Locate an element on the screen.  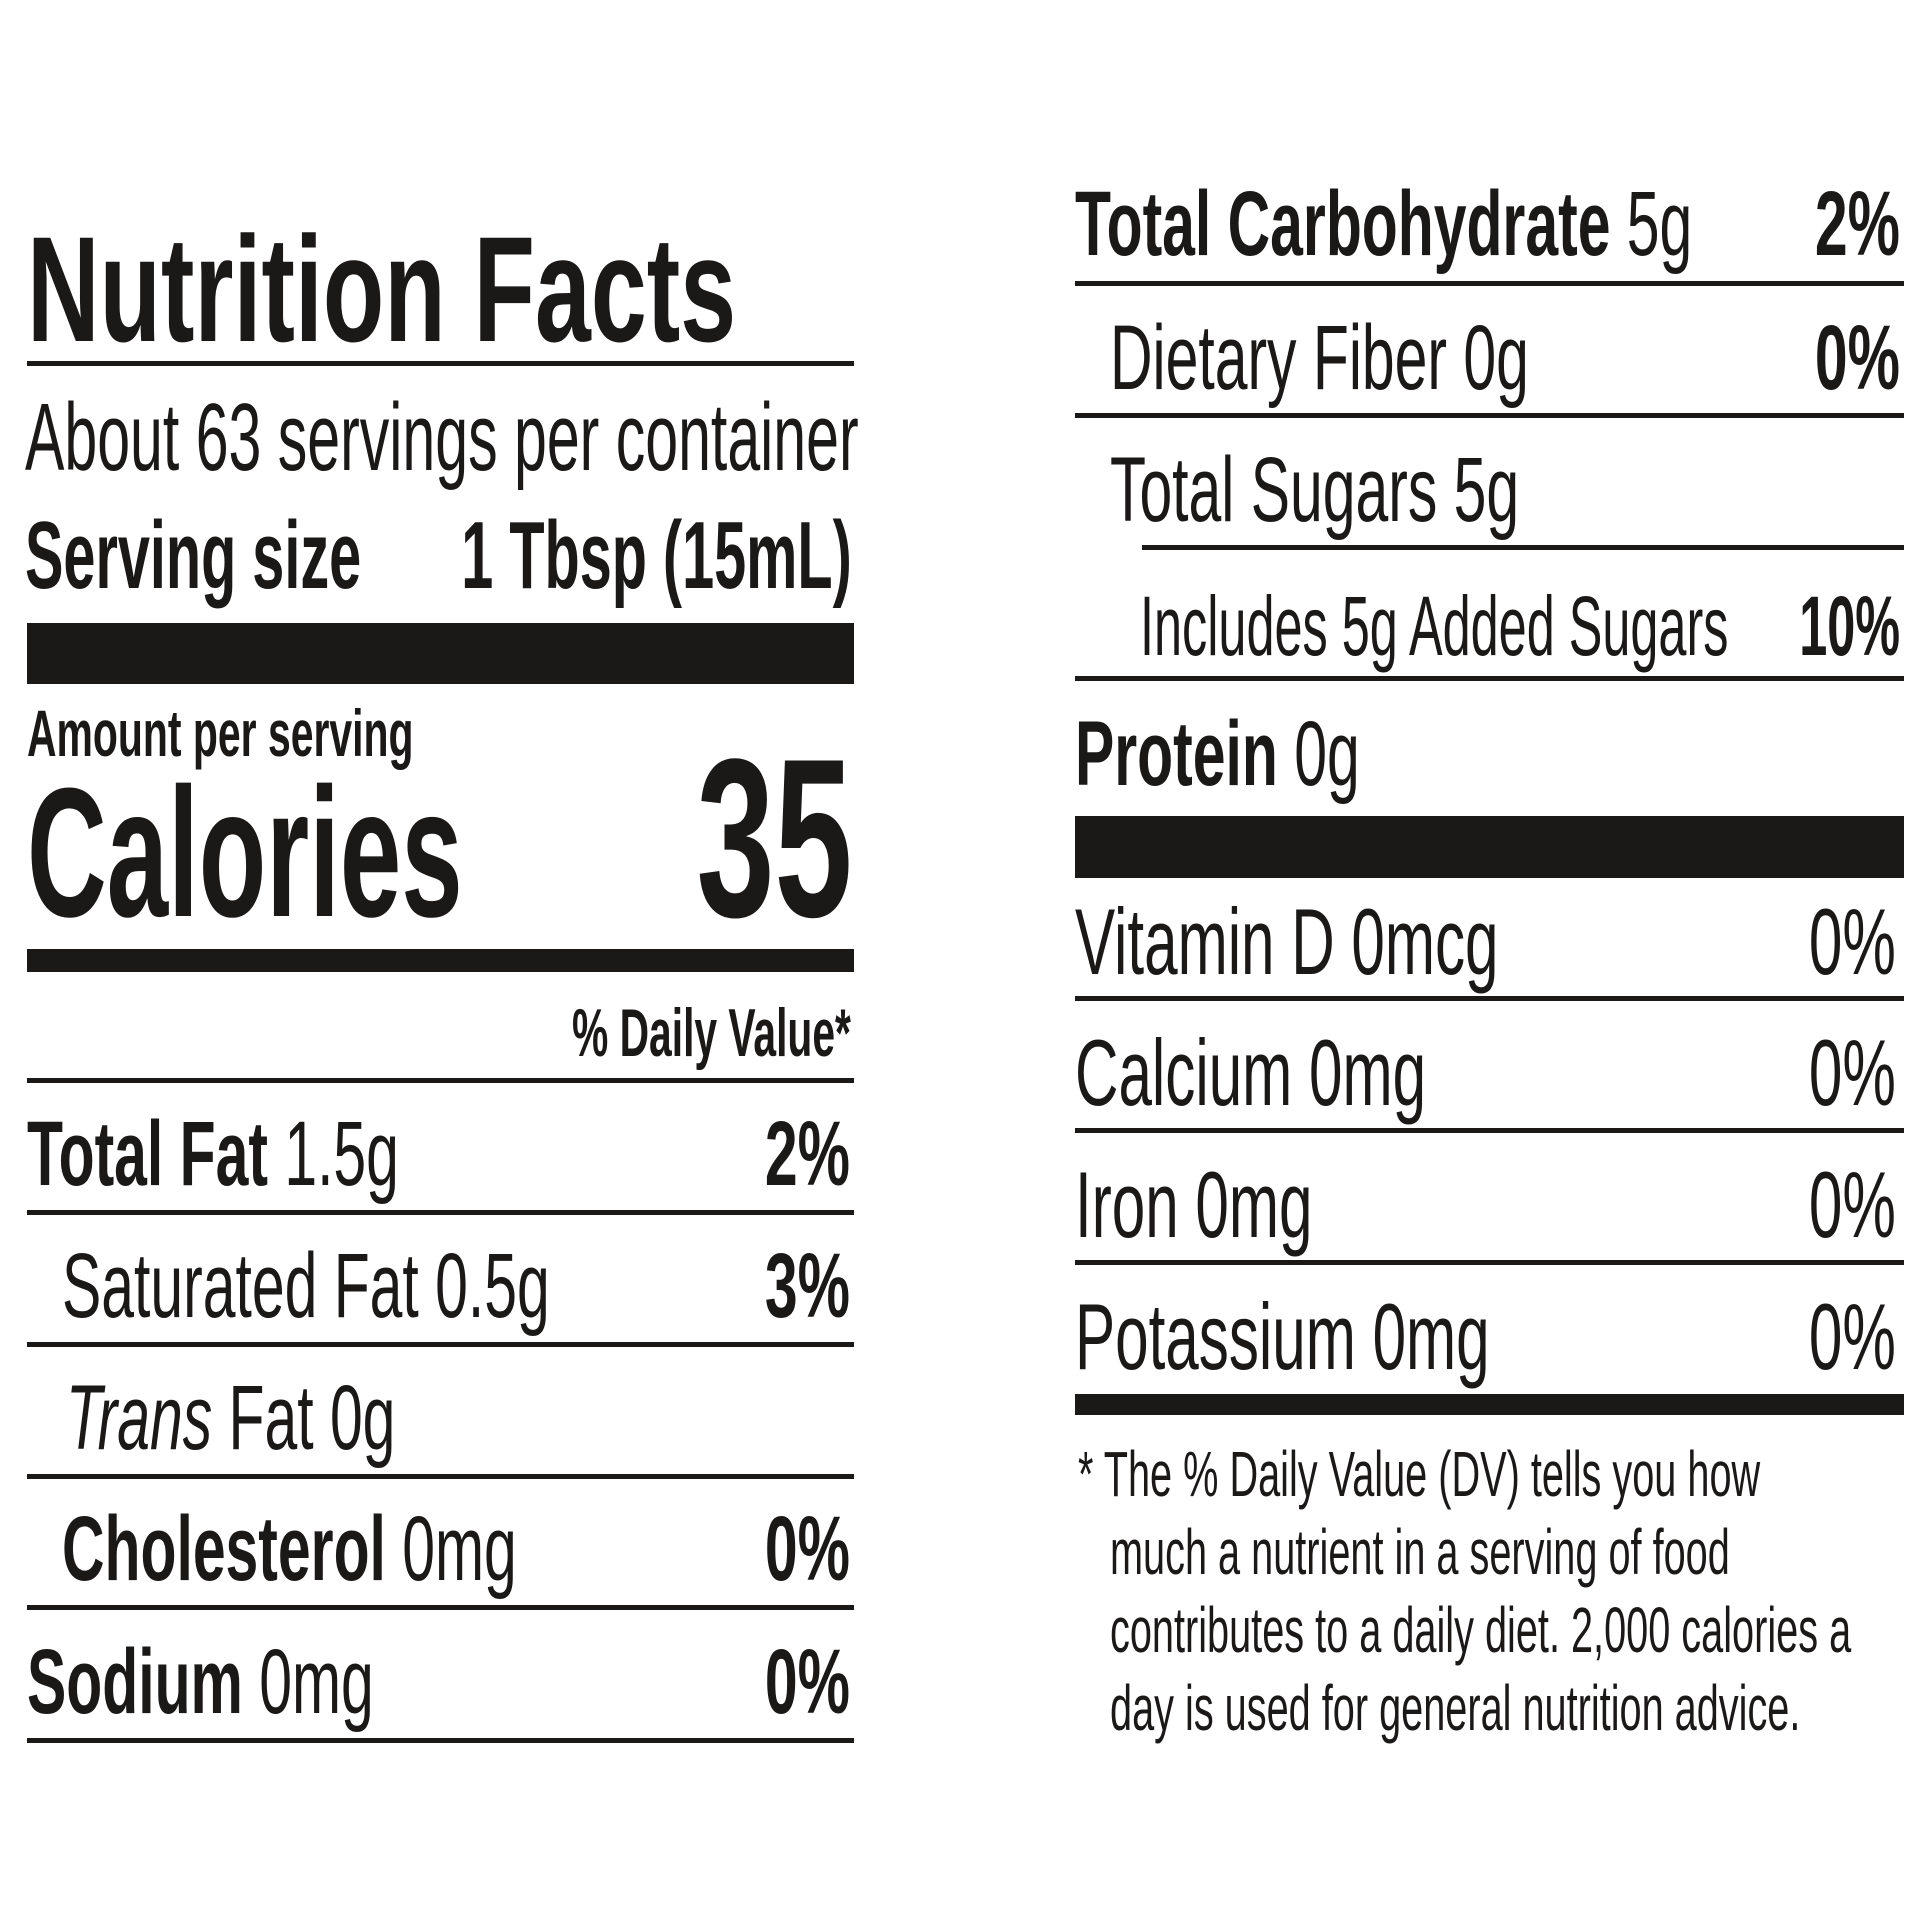
rule-total-fat is located at coordinates (440, 1212).